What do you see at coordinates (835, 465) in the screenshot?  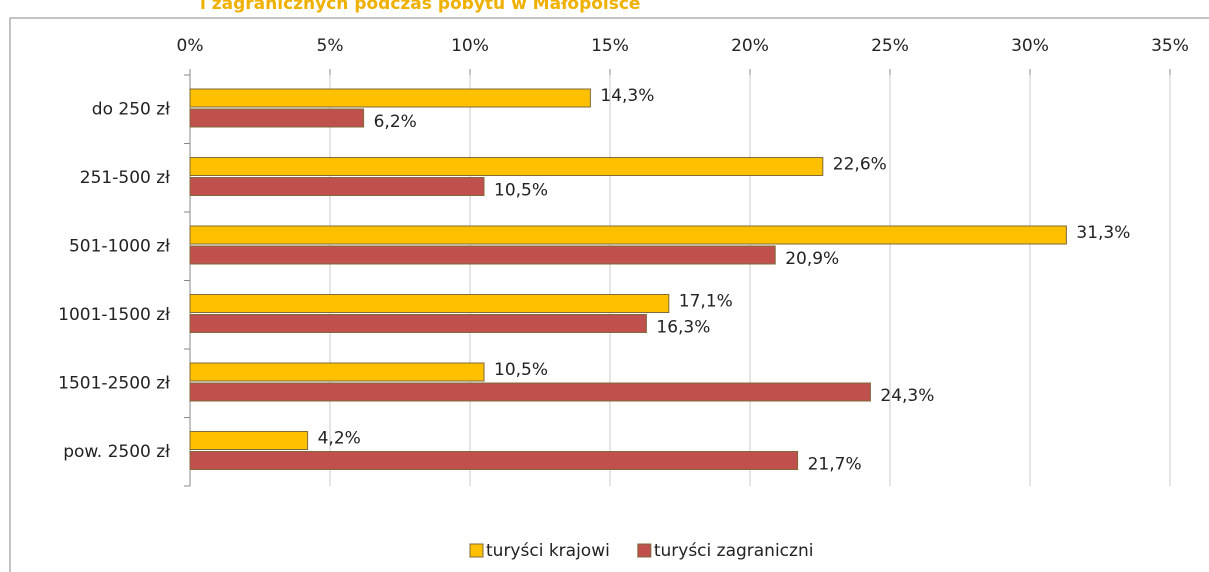 I see `data-label: 21,7%` at bounding box center [835, 465].